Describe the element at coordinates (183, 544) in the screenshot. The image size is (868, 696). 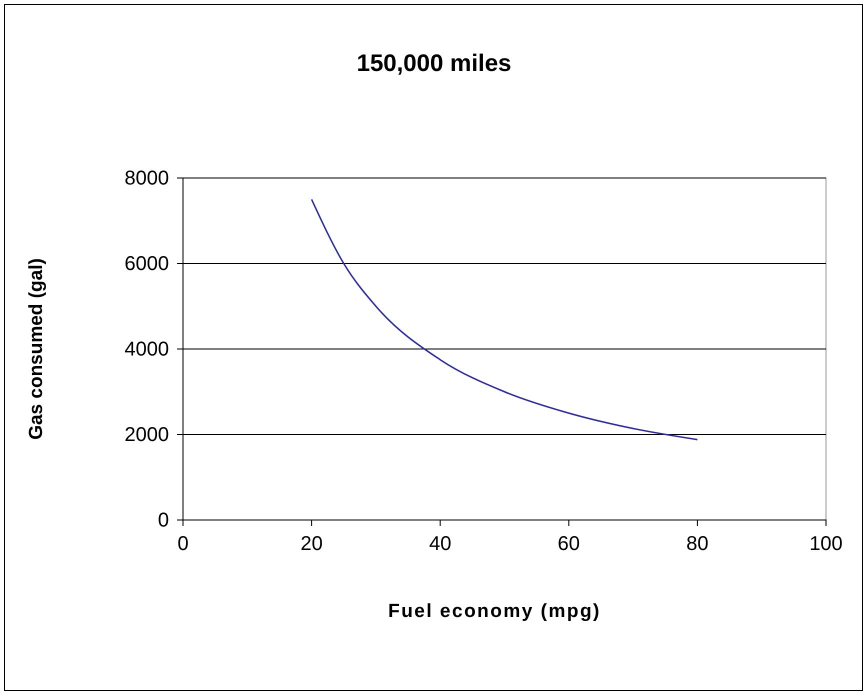
I see `x-tick-label: 0` at that location.